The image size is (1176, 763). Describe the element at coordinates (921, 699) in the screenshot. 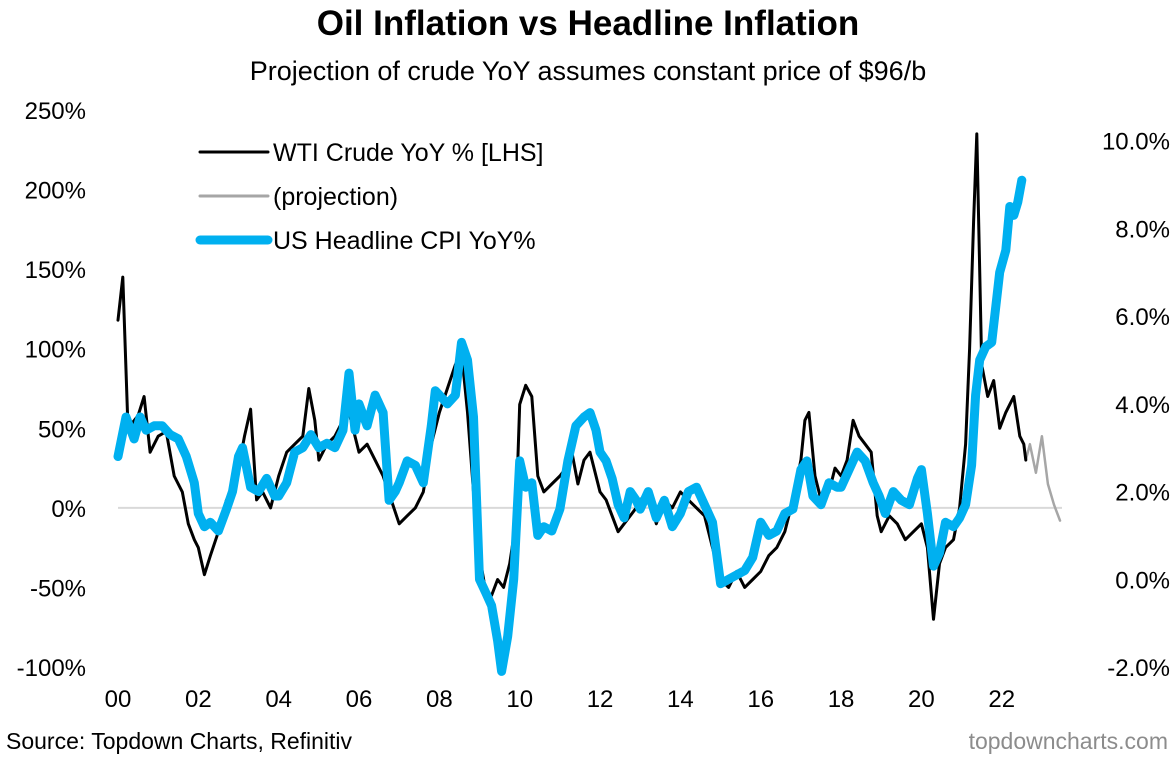

I see `x-tick-label: 20` at that location.